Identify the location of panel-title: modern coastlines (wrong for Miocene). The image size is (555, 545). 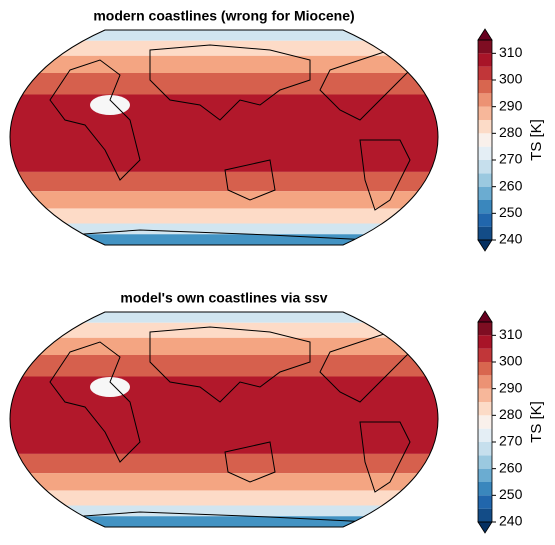
(223, 16).